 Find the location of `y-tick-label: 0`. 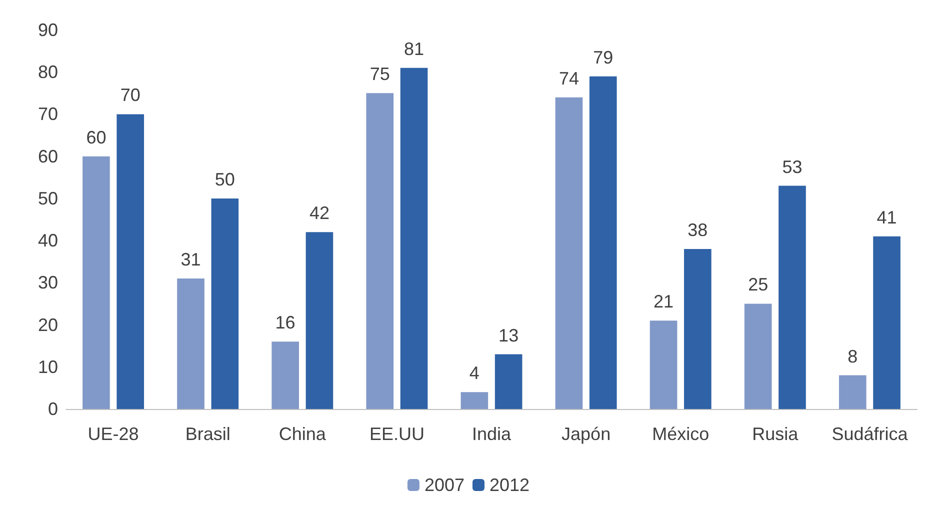

y-tick-label: 0 is located at coordinates (53, 409).